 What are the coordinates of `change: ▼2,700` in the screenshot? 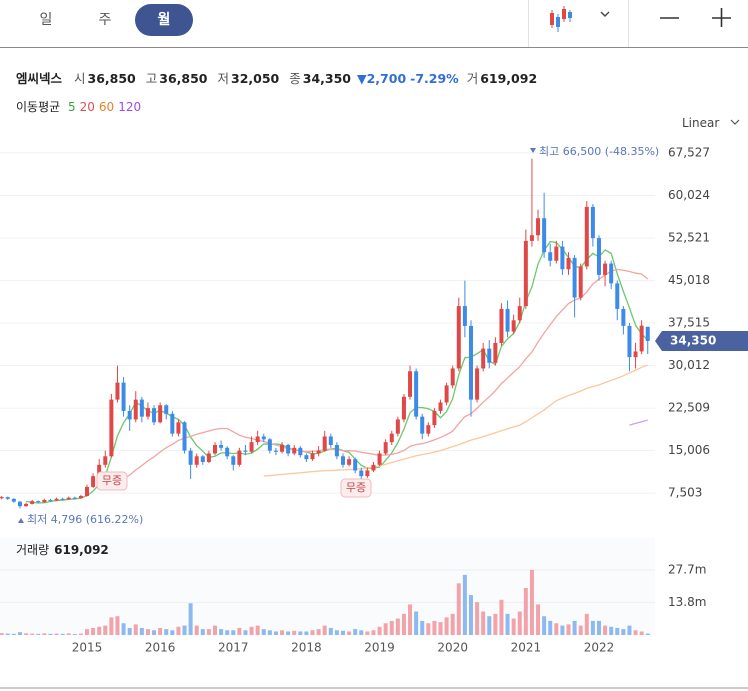 It's located at (382, 78).